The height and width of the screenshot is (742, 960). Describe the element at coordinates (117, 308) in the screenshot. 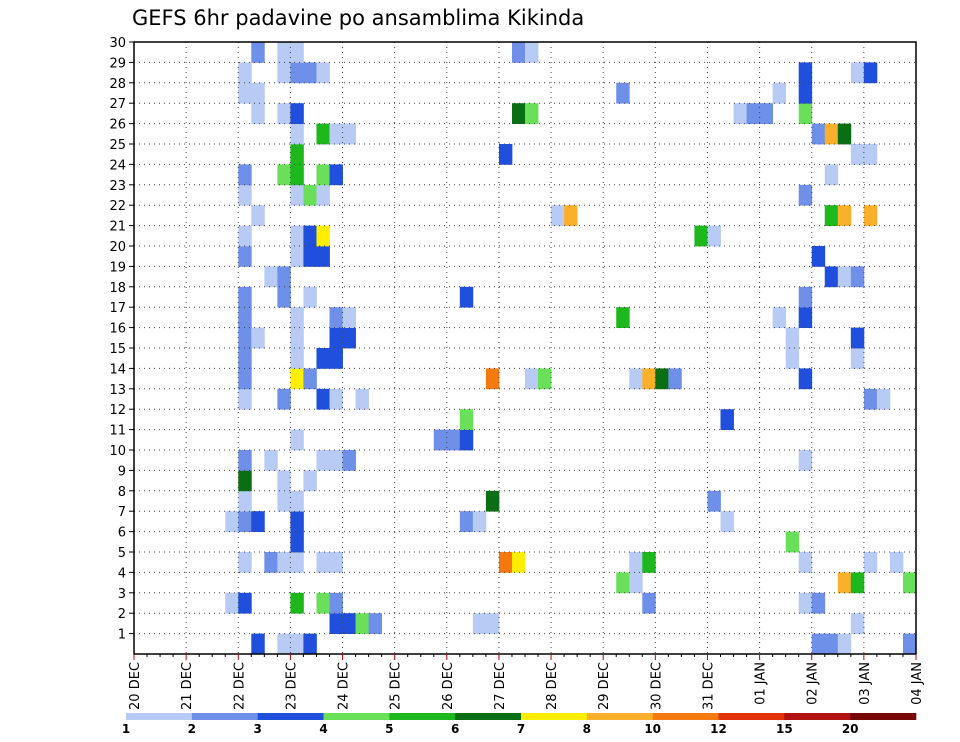

I see `y-tick-label: 17` at that location.